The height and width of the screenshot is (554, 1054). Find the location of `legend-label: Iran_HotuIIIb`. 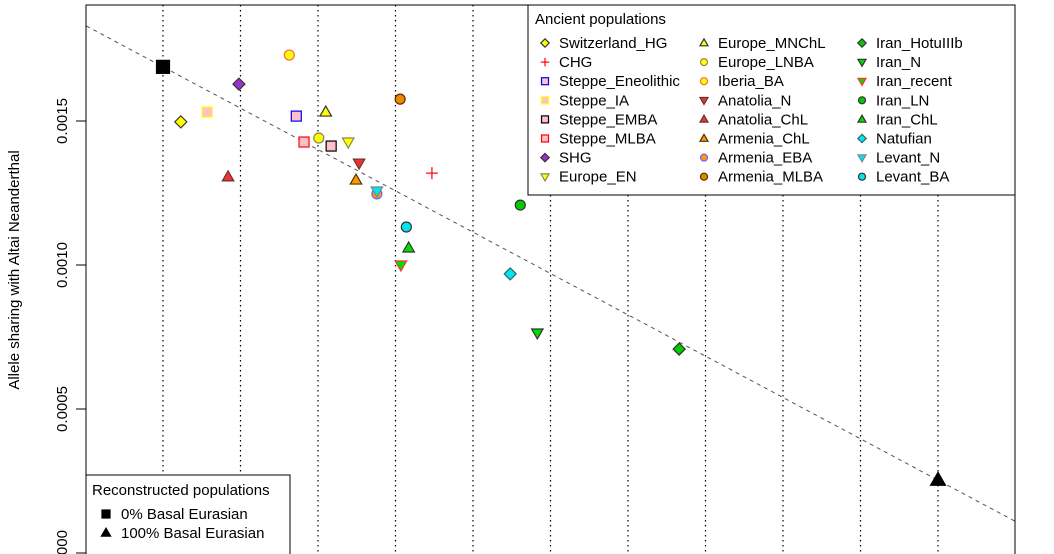

legend-label: Iran_HotuIIIb is located at coordinates (919, 43).